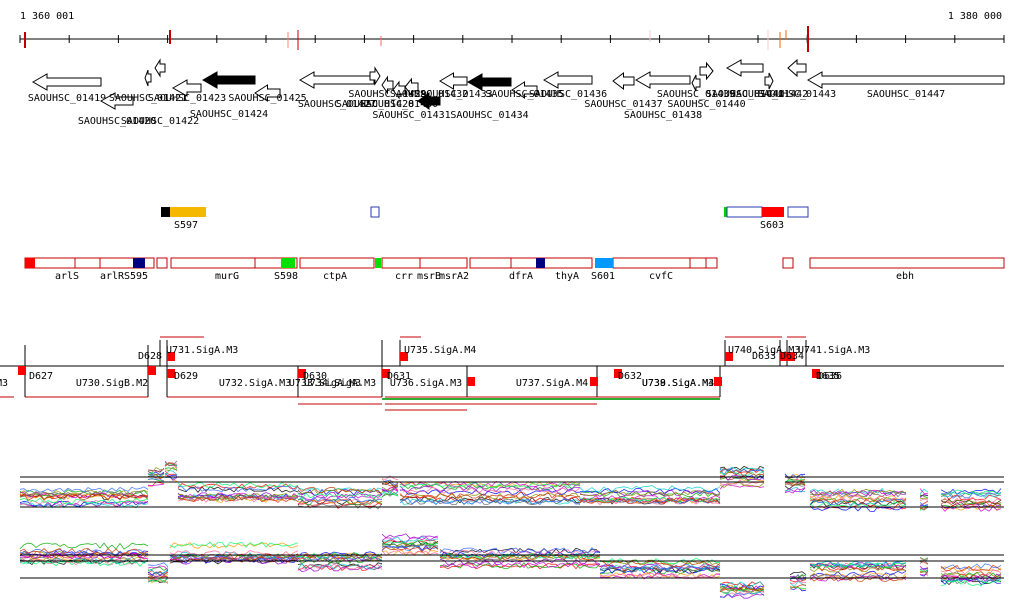  I want to click on s-segment-cap, so click(725, 212).